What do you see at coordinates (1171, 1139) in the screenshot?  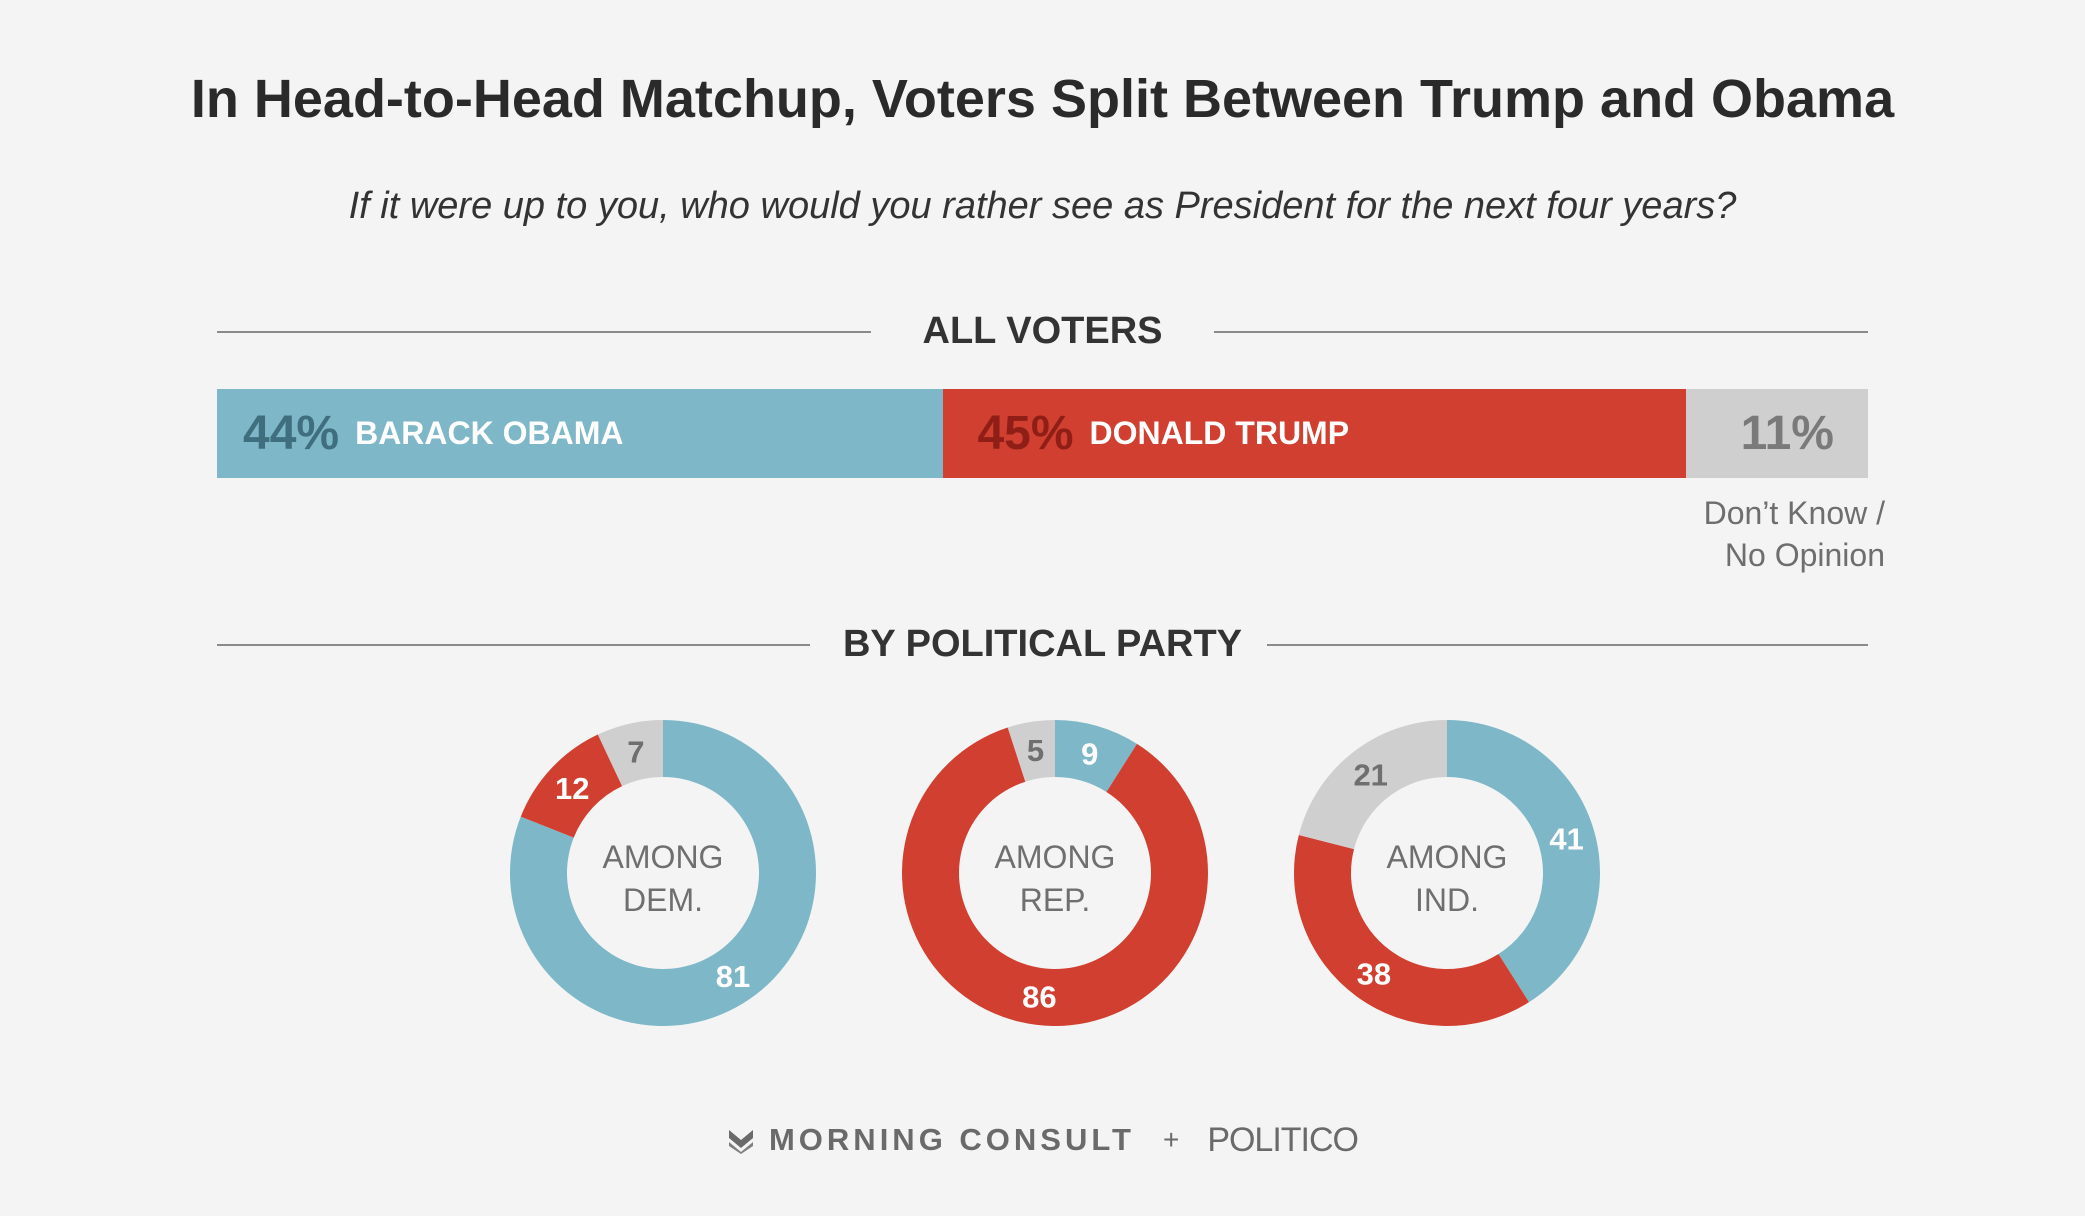 I see `footer-plus: +` at bounding box center [1171, 1139].